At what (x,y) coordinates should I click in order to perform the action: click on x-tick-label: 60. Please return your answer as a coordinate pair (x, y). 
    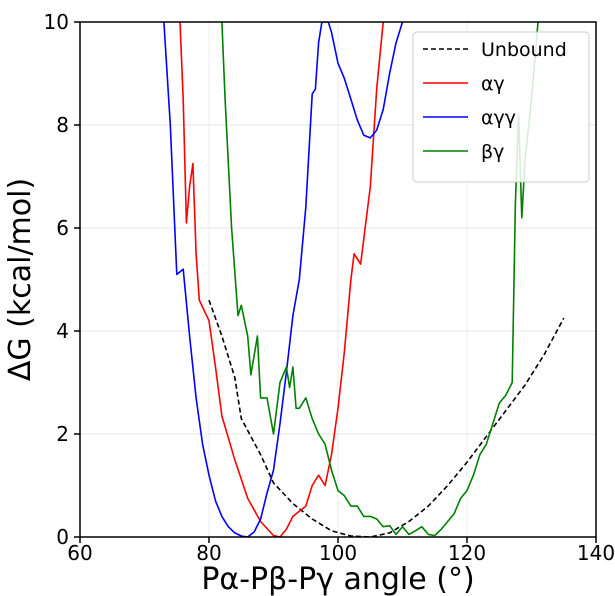
    Looking at the image, I should click on (79, 553).